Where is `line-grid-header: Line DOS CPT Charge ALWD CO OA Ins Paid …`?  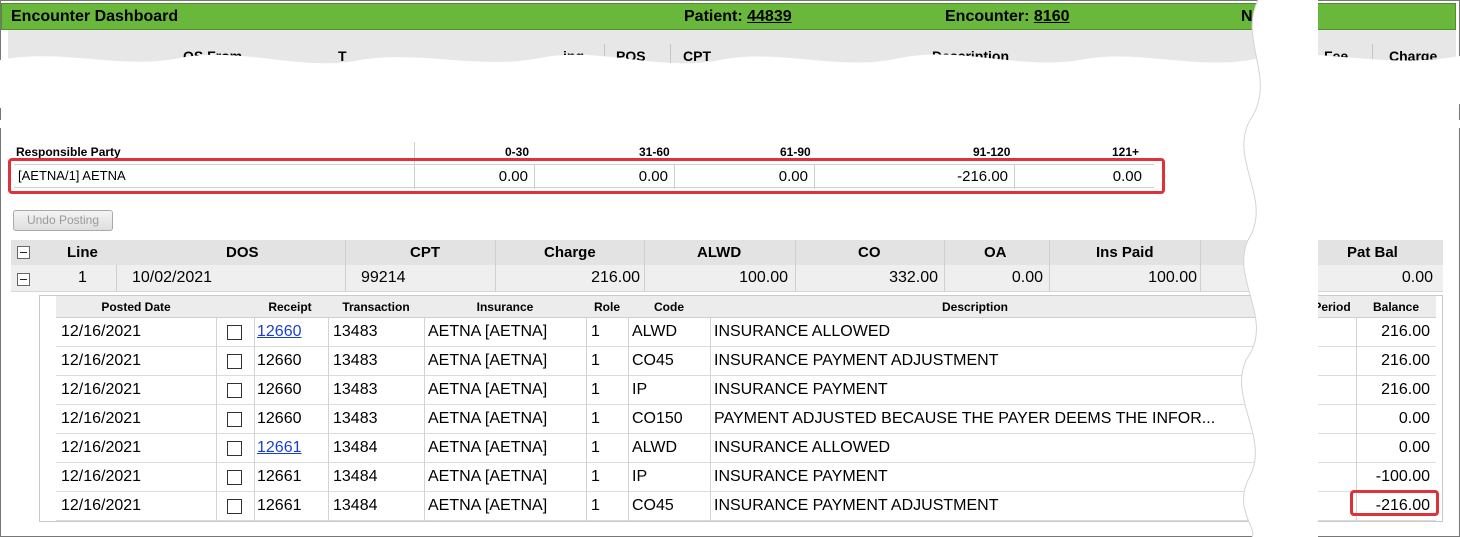 line-grid-header: Line DOS CPT Charge ALWD CO OA Ins Paid … is located at coordinates (727, 252).